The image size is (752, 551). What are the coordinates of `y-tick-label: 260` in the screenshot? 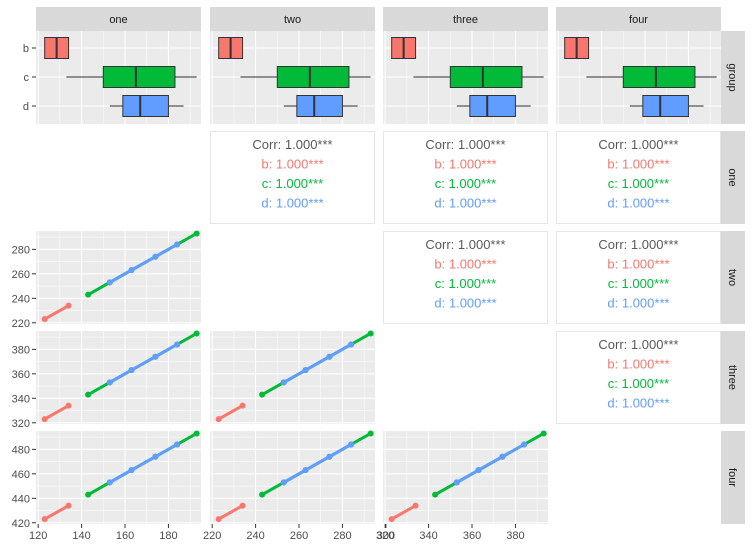 It's located at (21, 275).